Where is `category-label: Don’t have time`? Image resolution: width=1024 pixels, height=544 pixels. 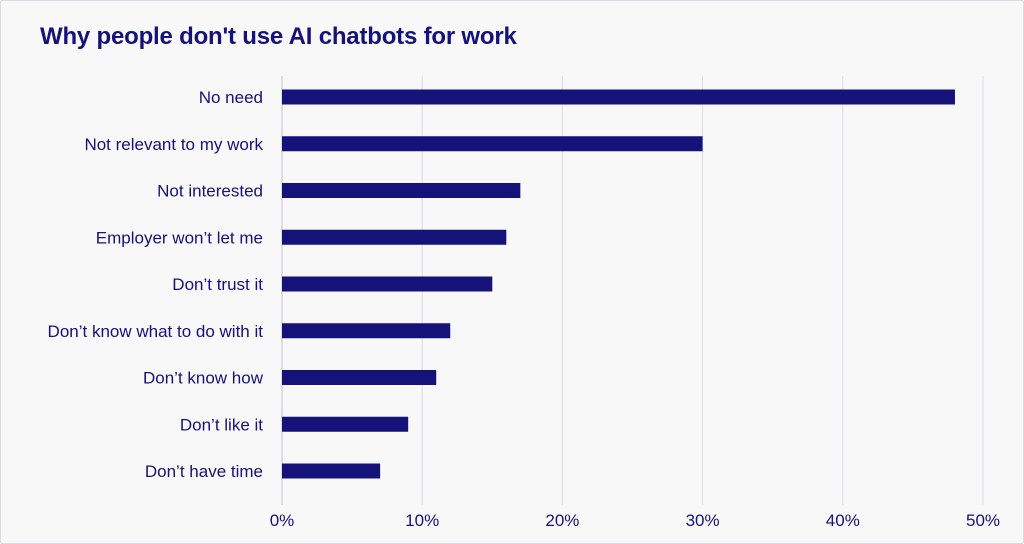
category-label: Don’t have time is located at coordinates (204, 471).